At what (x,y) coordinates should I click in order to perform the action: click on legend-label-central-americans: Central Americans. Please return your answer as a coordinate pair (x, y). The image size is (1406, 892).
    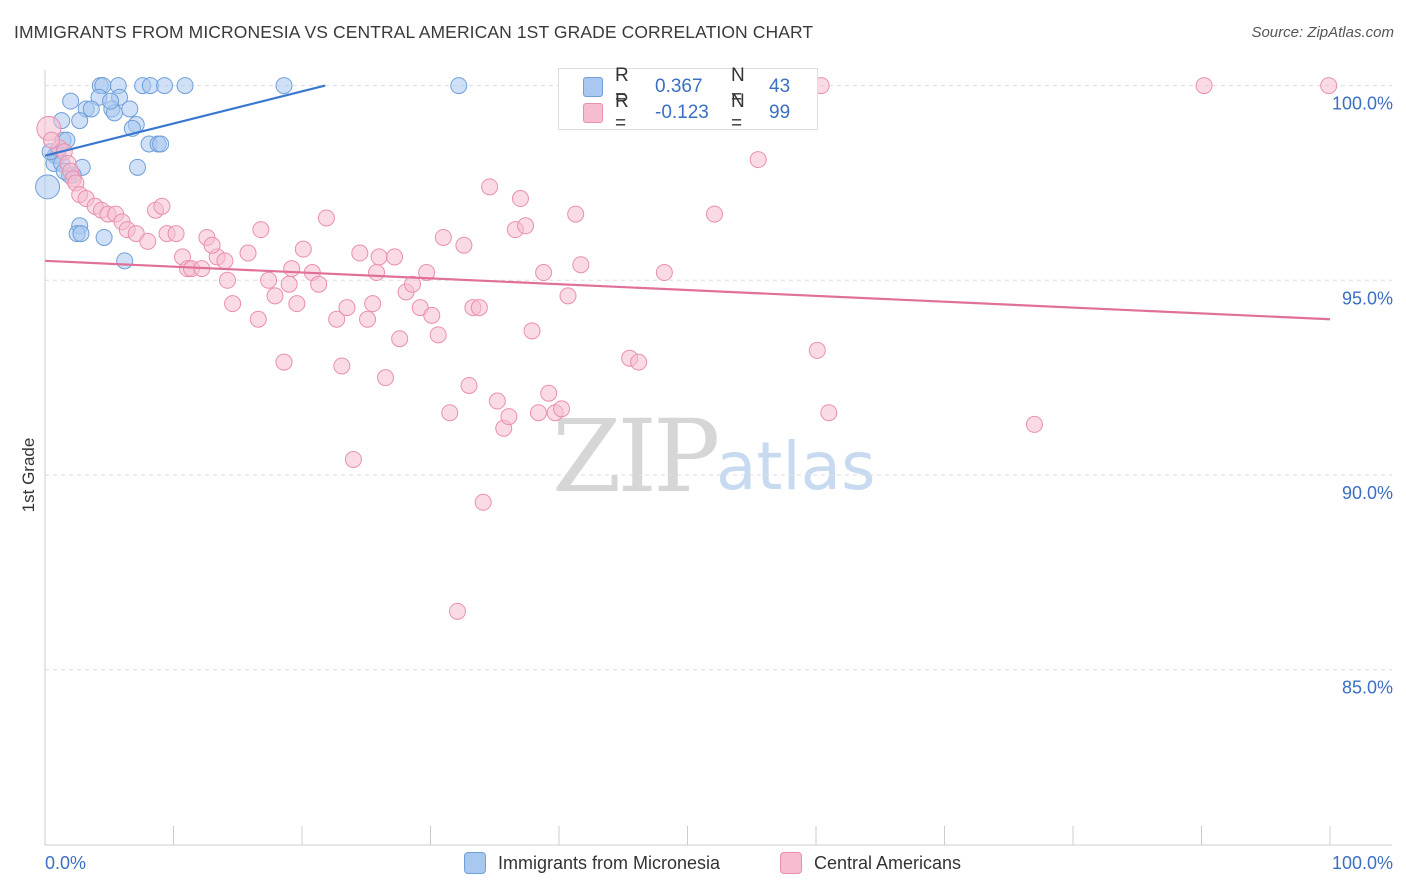
    Looking at the image, I should click on (888, 862).